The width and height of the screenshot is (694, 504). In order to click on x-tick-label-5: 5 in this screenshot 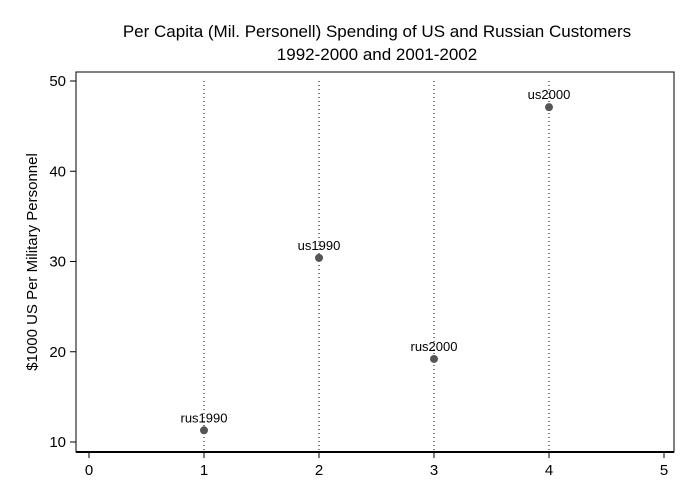, I will do `click(664, 470)`.